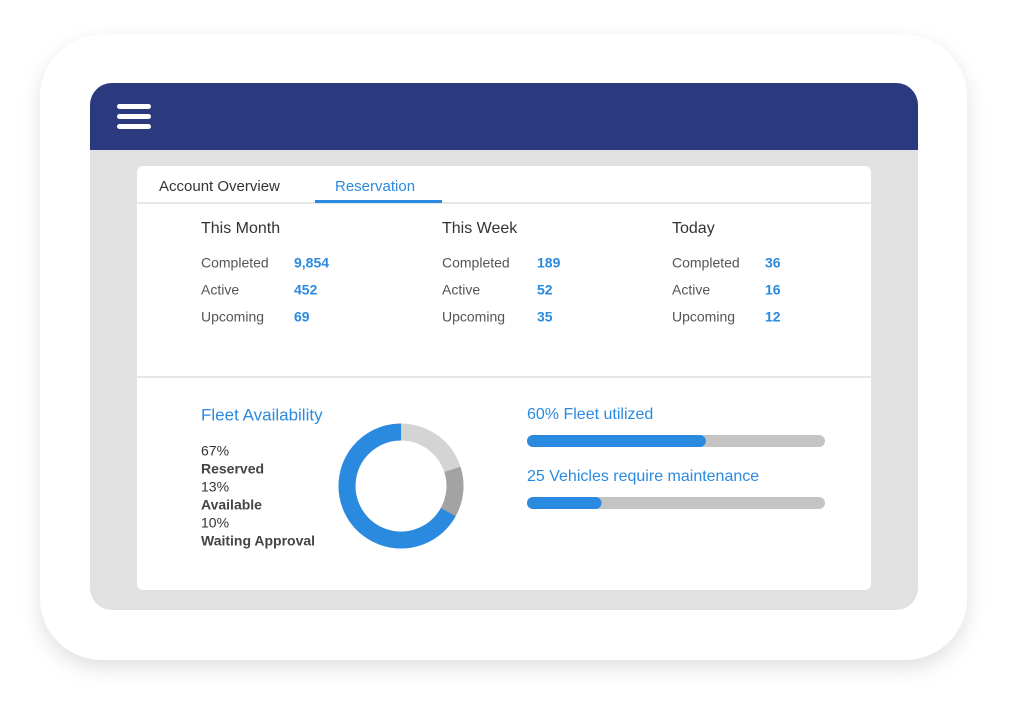 The image size is (1024, 711). I want to click on legend-percent: 13%, so click(215, 487).